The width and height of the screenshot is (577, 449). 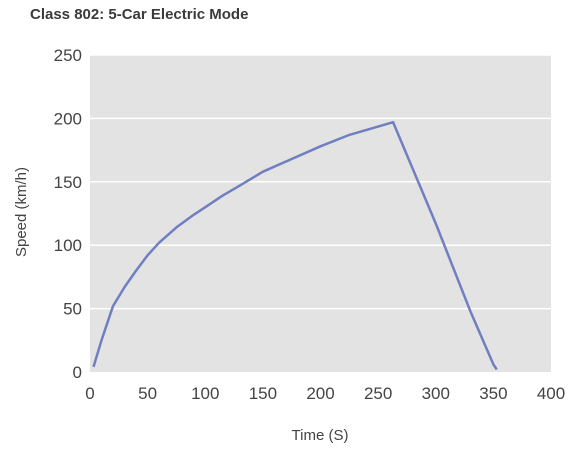 I want to click on y-tick-label: 100, so click(x=68, y=245).